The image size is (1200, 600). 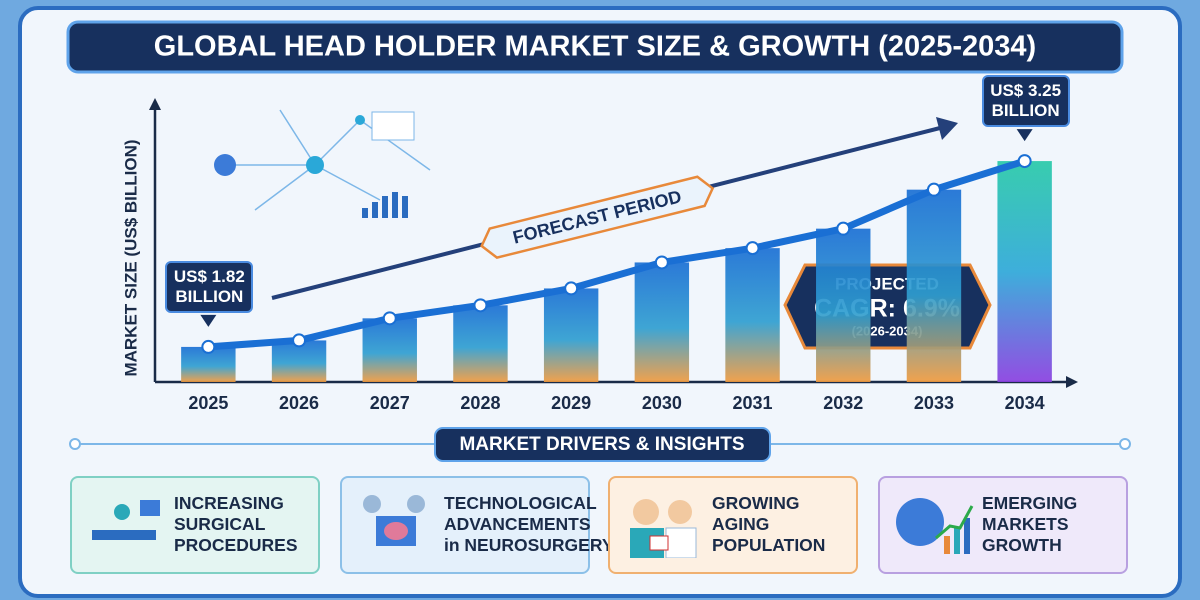 What do you see at coordinates (597, 217) in the screenshot?
I see `forecast-shape` at bounding box center [597, 217].